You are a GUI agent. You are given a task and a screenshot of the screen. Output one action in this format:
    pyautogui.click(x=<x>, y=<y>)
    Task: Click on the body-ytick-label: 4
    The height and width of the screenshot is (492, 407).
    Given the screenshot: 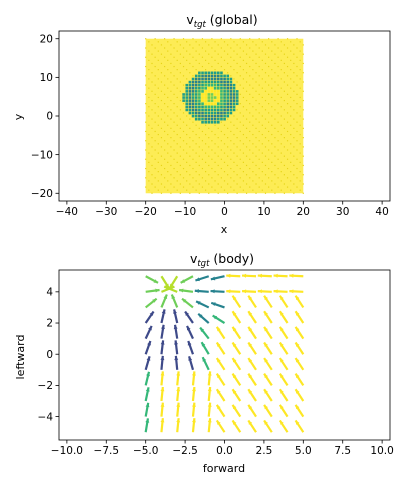 What is the action you would take?
    pyautogui.click(x=49, y=293)
    